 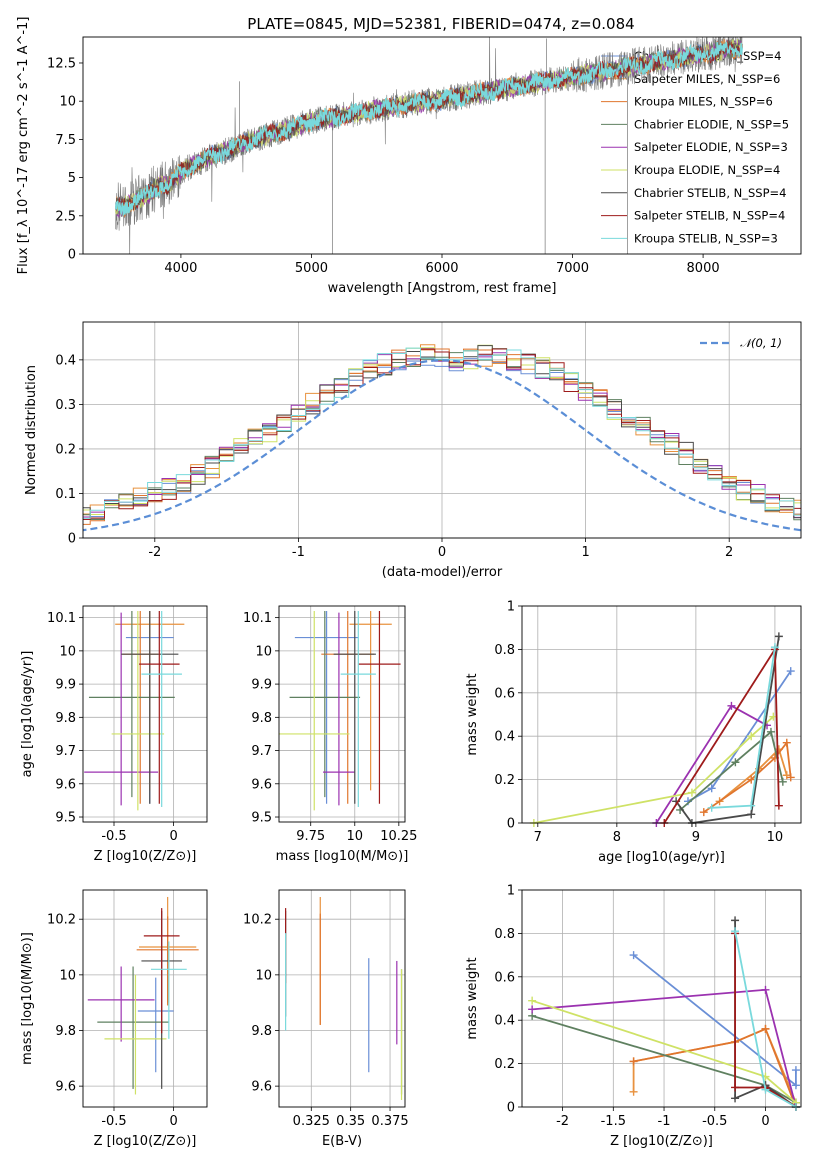 What do you see at coordinates (311, 1121) in the screenshot?
I see `x-tick-label: 0.325` at bounding box center [311, 1121].